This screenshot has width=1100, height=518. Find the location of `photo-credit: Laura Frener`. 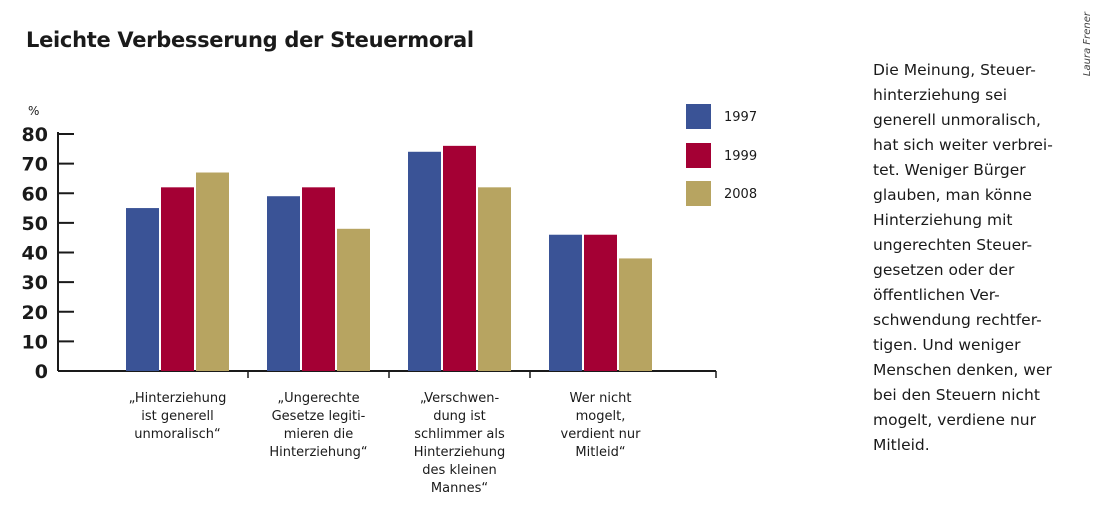

photo-credit: Laura Frener is located at coordinates (1087, 44).